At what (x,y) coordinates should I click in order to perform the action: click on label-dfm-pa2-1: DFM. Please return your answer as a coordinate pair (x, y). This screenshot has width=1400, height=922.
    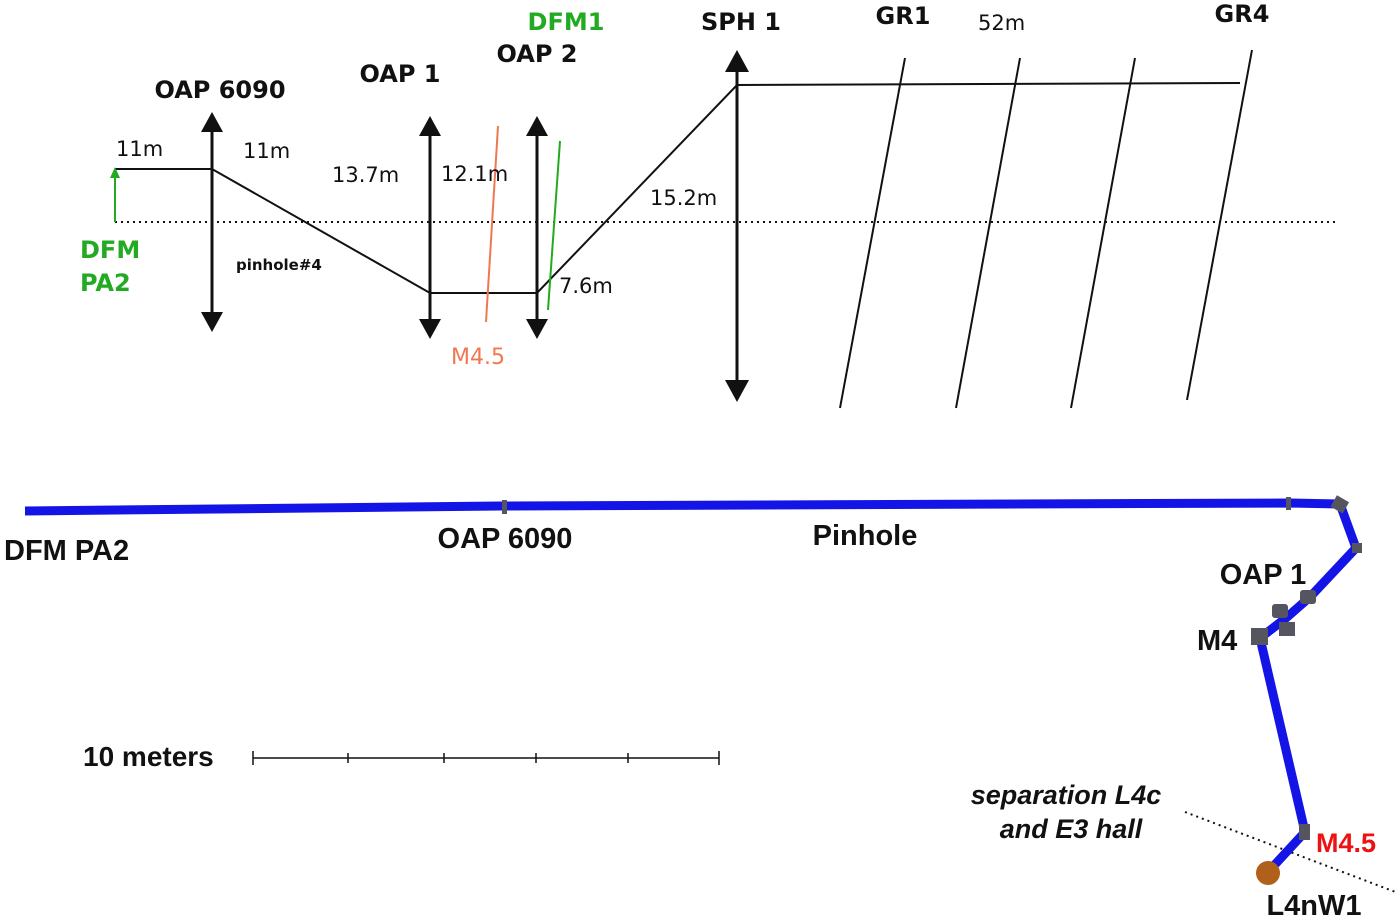
    Looking at the image, I should click on (110, 250).